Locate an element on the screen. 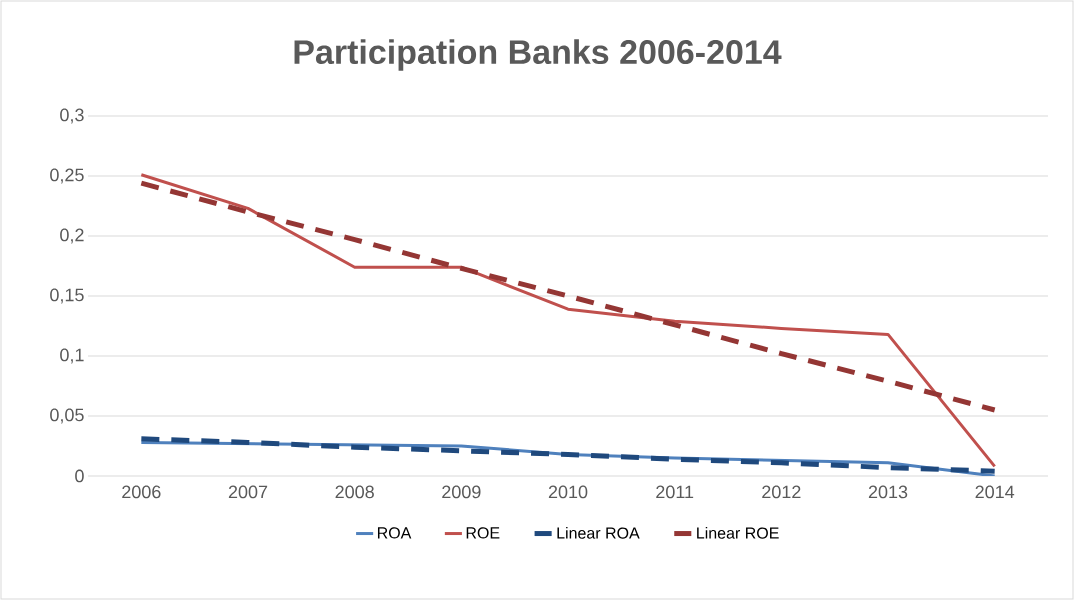 The height and width of the screenshot is (600, 1074). y-tick-label: 0,3 is located at coordinates (72, 116).